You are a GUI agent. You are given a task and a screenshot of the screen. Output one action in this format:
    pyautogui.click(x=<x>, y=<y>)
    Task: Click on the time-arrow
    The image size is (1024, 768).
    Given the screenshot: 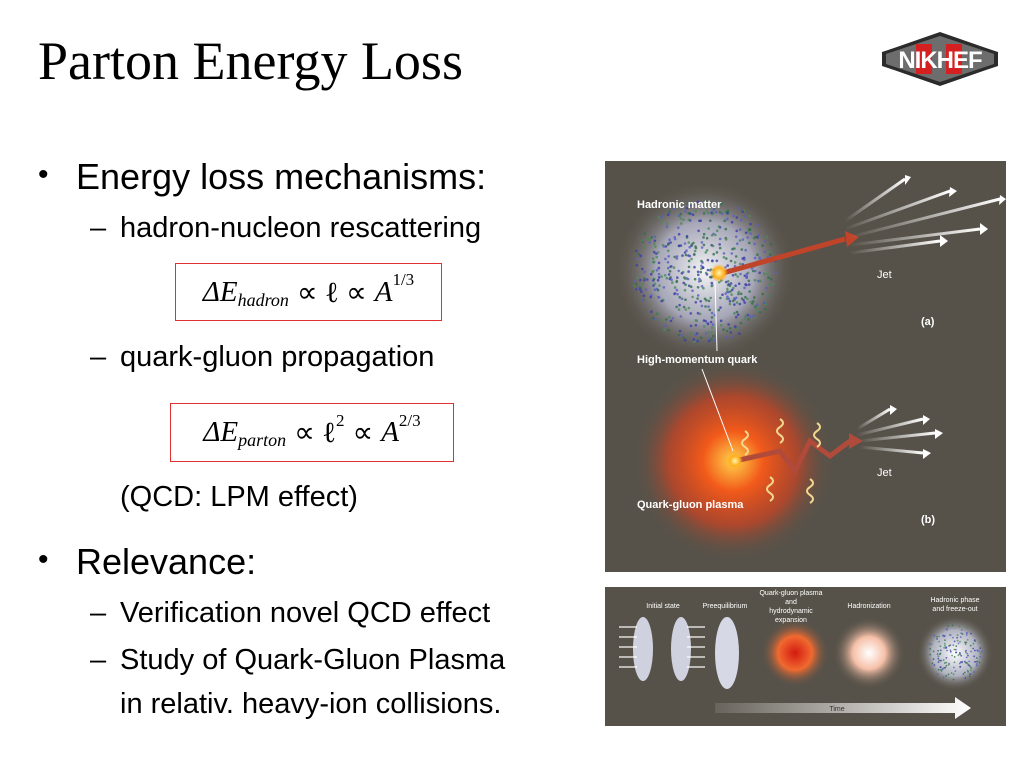 What is the action you would take?
    pyautogui.click(x=843, y=708)
    